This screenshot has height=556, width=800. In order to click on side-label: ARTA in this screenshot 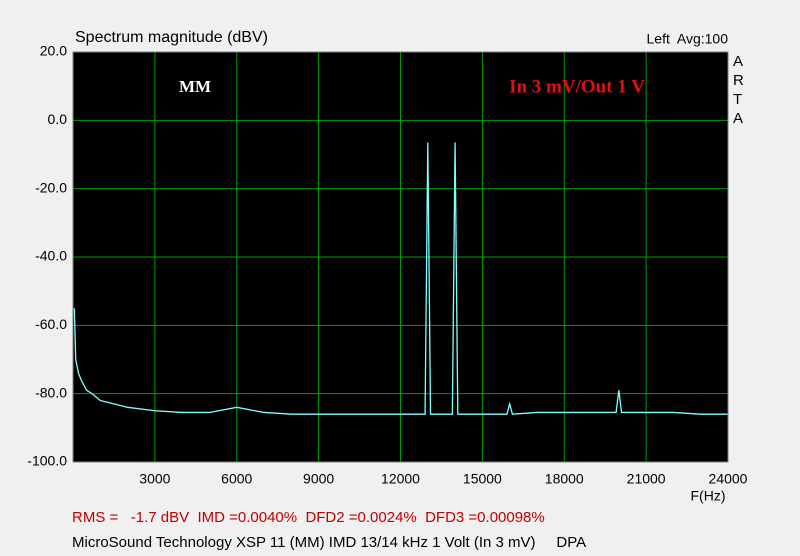, I will do `click(738, 90)`.